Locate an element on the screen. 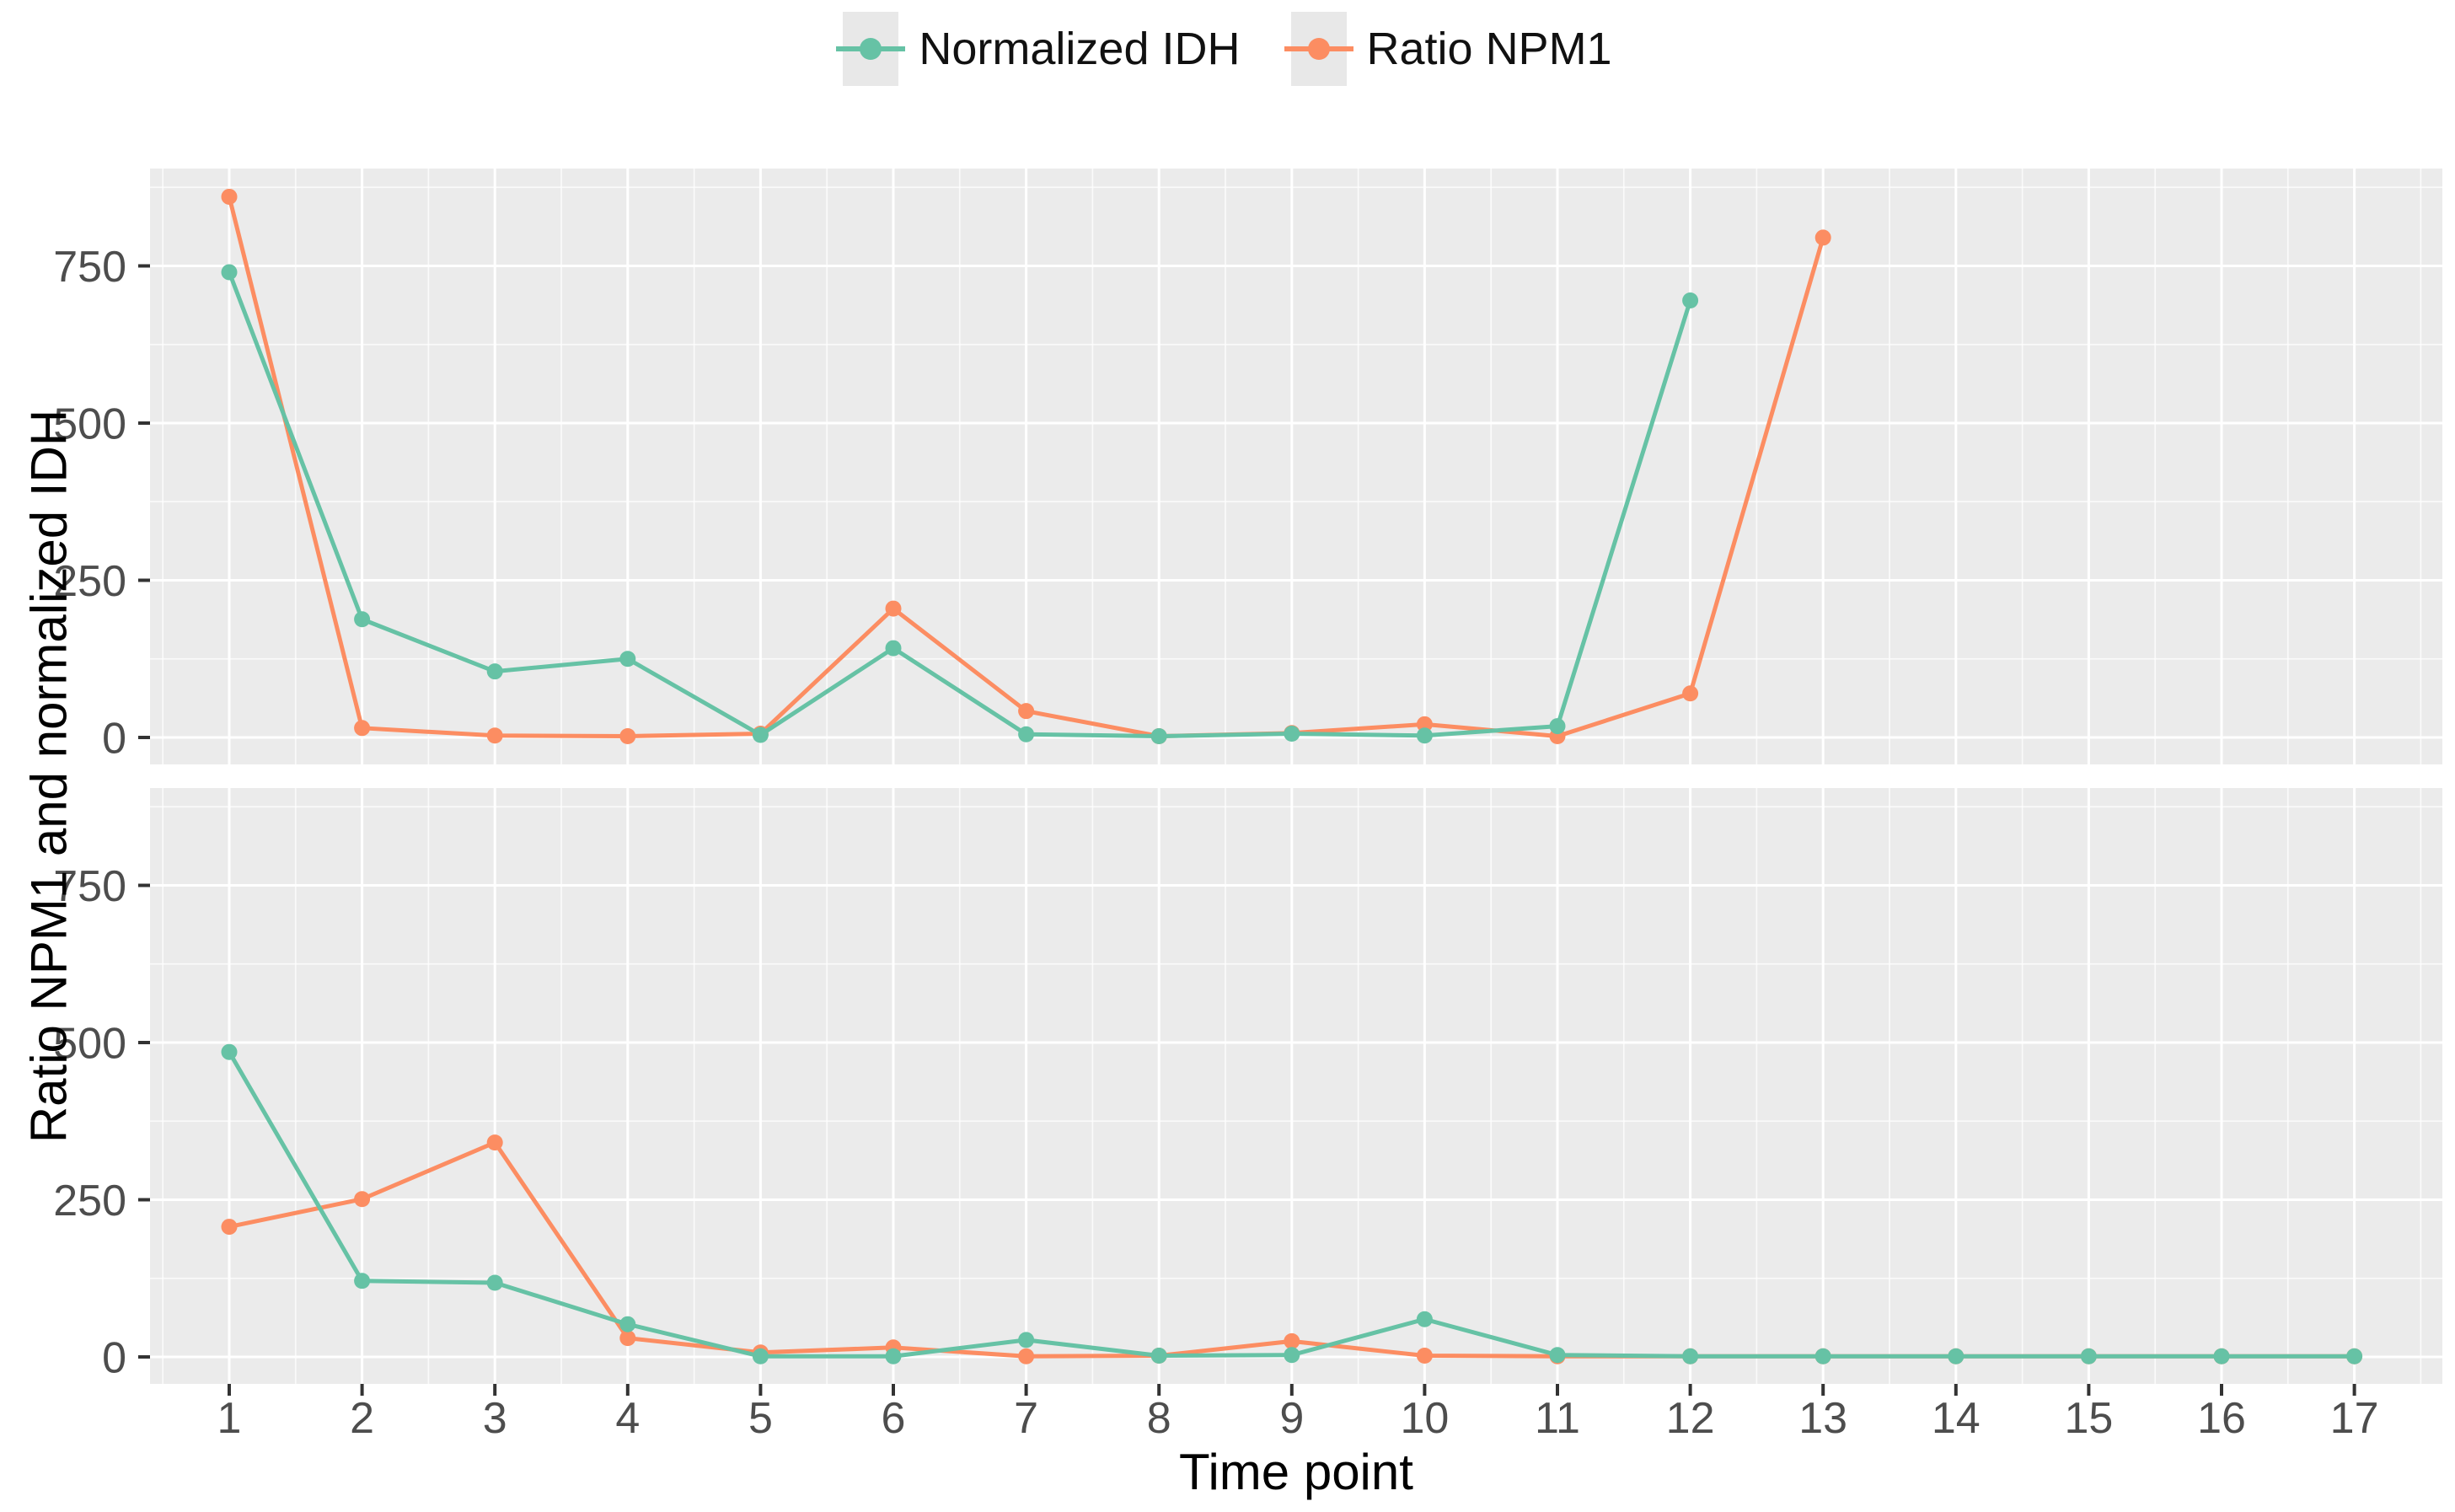 The width and height of the screenshot is (2455, 1512). y-axis-title: Ratio NPM1 and normalized IDH is located at coordinates (49, 776).